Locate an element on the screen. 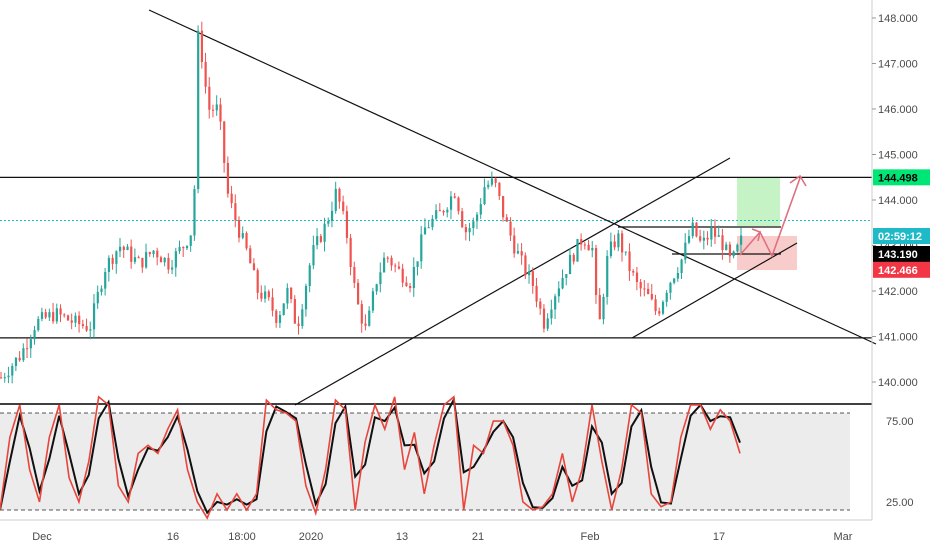 Image resolution: width=932 pixels, height=550 pixels. time-tick-label: 21 is located at coordinates (478, 537).